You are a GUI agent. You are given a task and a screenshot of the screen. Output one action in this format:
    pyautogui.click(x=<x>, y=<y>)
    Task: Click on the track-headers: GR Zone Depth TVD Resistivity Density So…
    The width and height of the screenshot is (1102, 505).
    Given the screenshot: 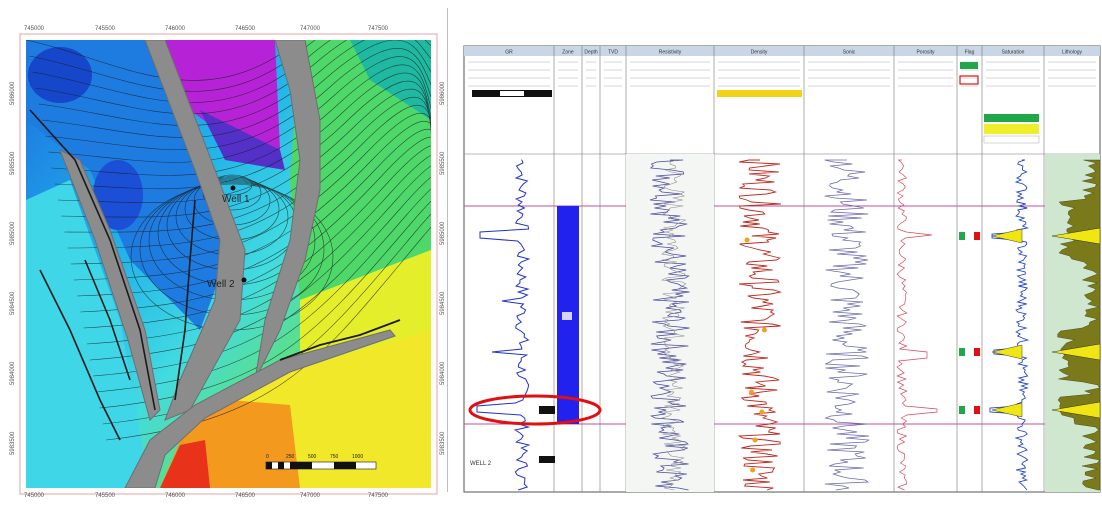 What is the action you would take?
    pyautogui.click(x=793, y=53)
    